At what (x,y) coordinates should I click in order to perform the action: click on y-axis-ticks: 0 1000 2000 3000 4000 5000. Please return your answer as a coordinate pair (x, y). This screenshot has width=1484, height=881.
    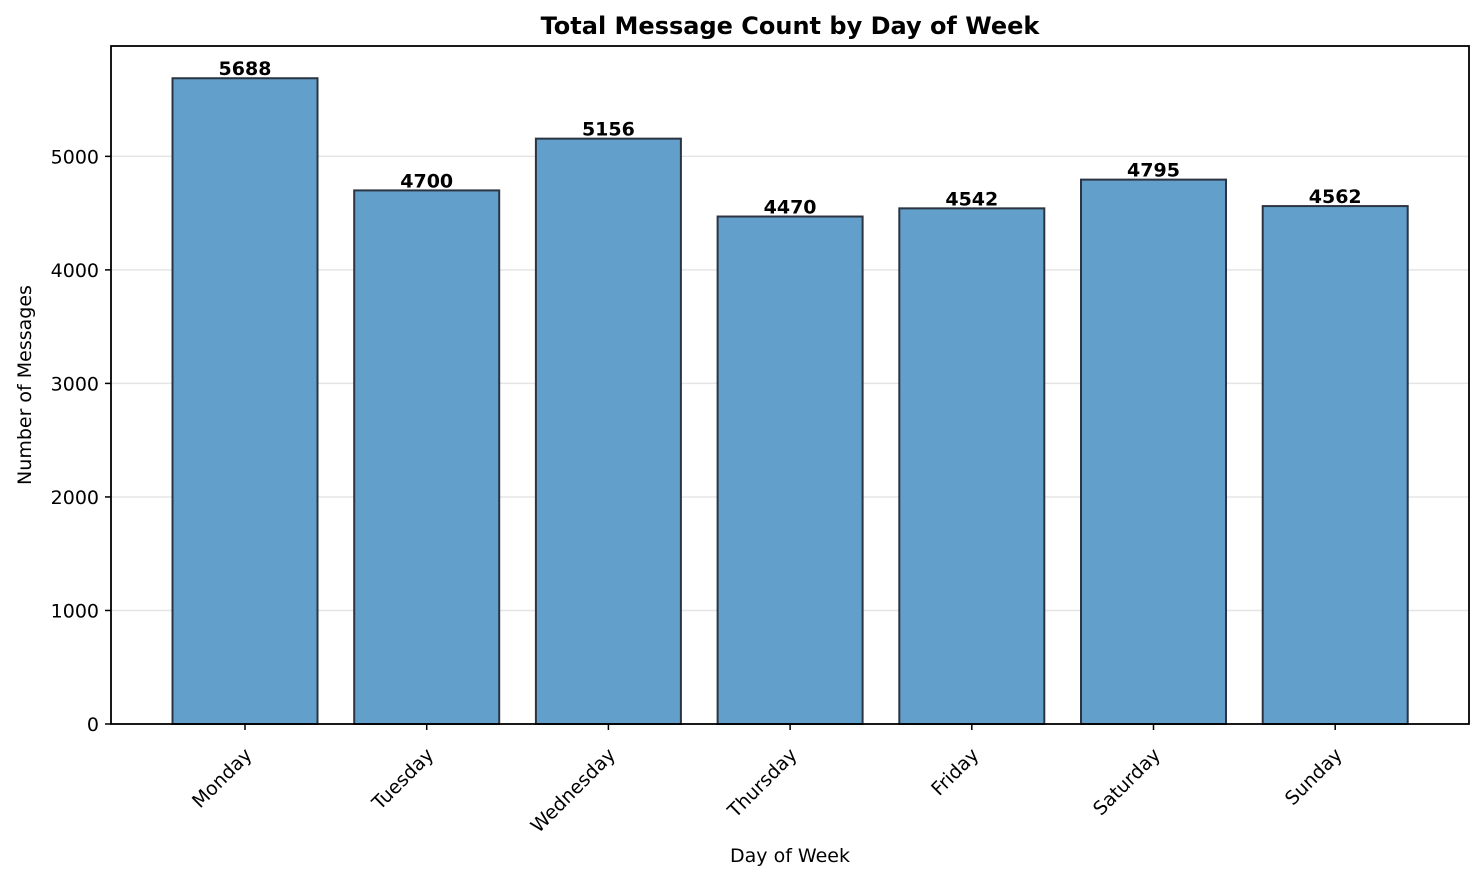
    Looking at the image, I should click on (81, 441).